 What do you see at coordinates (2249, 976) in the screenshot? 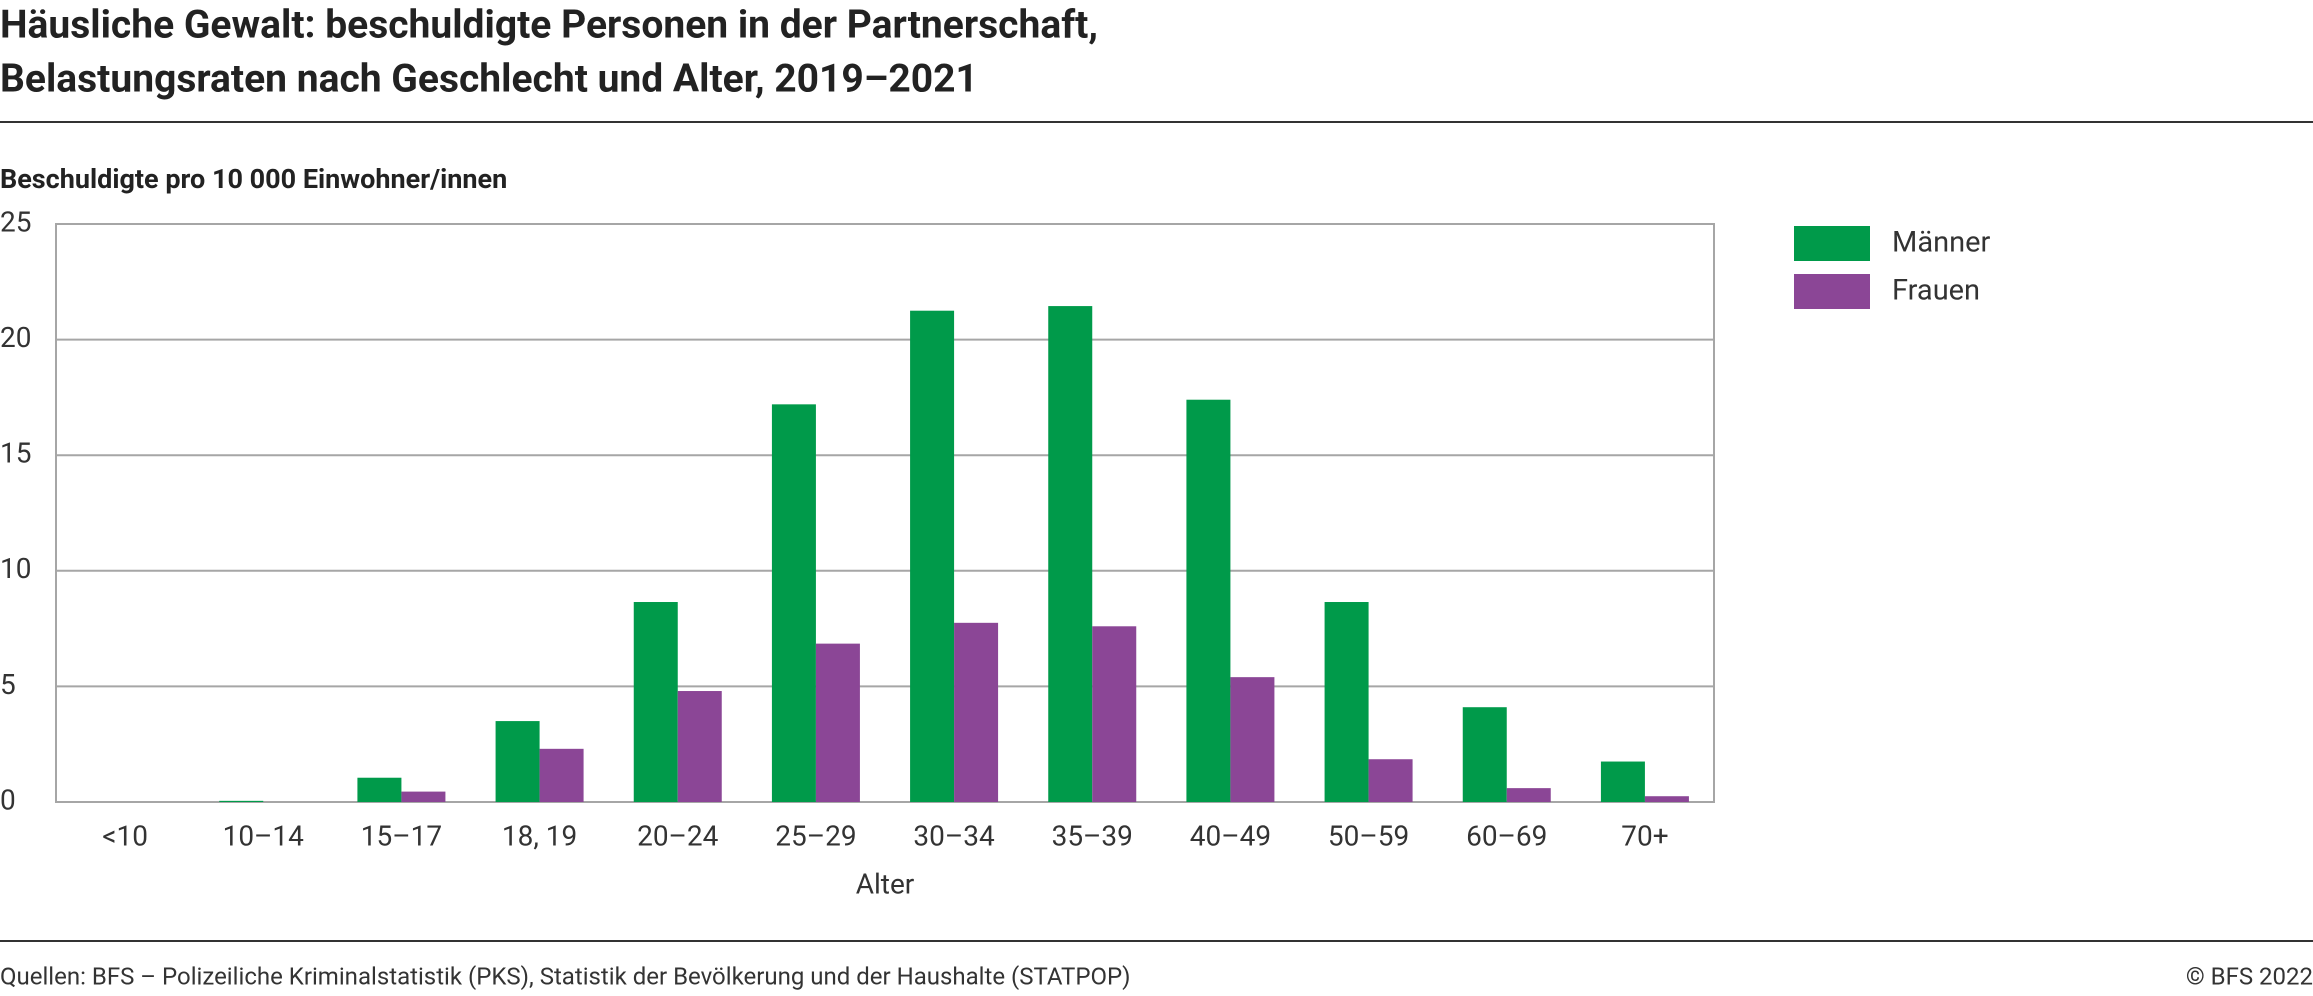
I see `copyright: © BFS 2022` at bounding box center [2249, 976].